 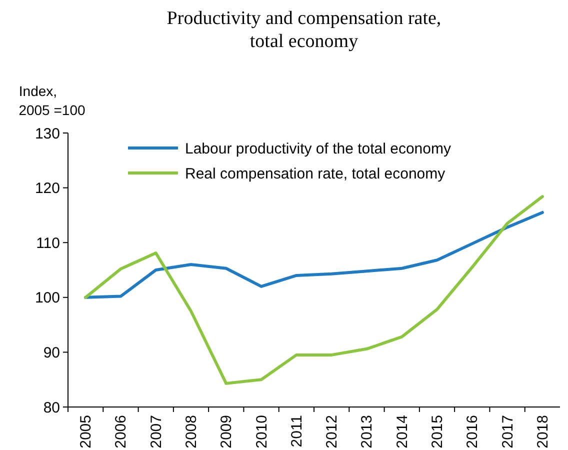 I want to click on x-tick-label: 2013, so click(x=367, y=431).